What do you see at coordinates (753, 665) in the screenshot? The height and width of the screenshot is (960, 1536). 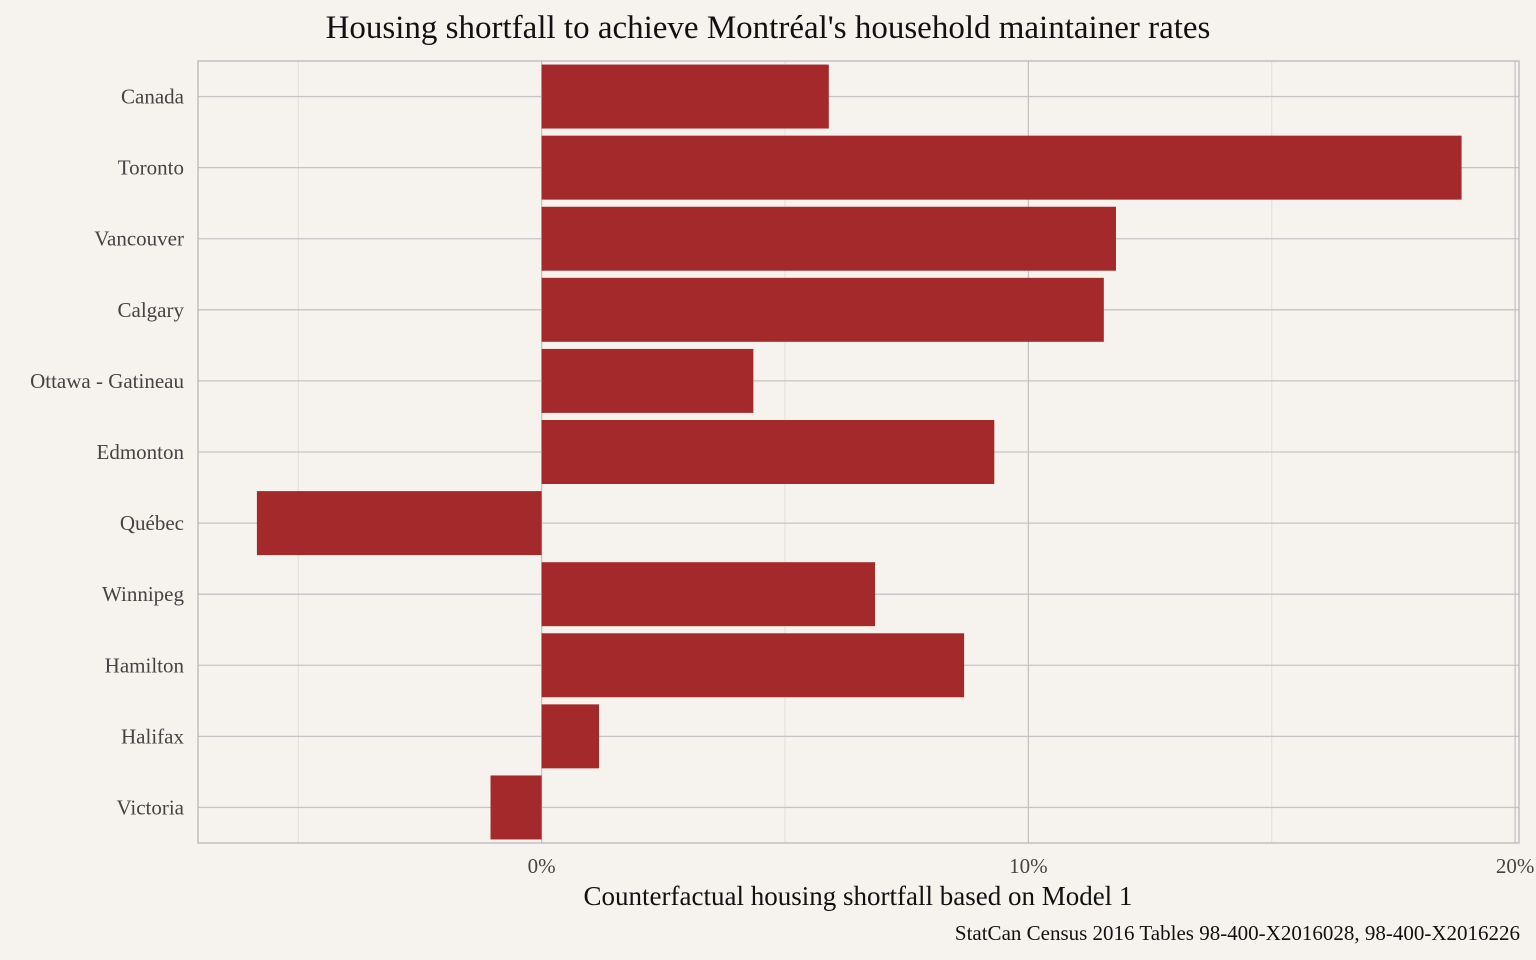 I see `bar-hamilton` at bounding box center [753, 665].